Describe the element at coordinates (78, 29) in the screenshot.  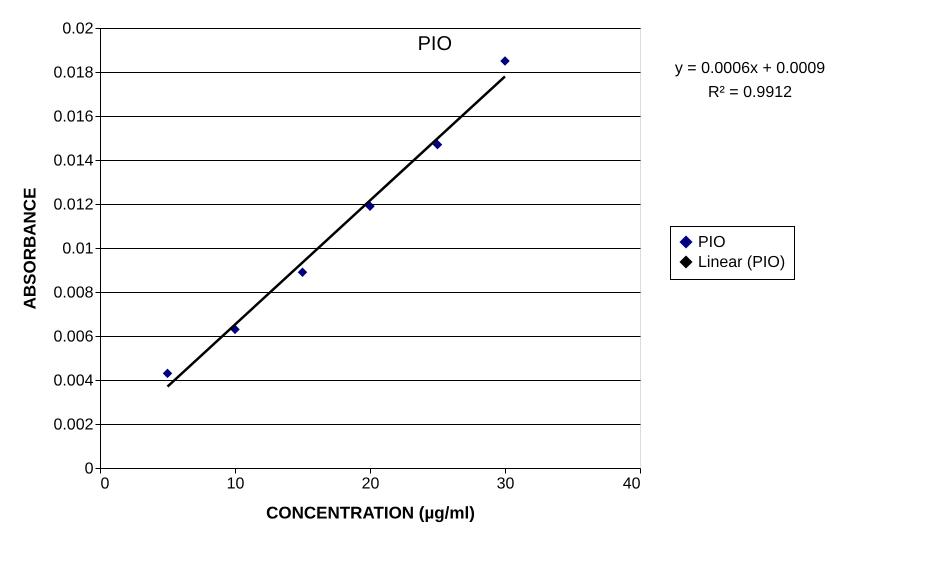
I see `y-tick-label: 0.02` at that location.